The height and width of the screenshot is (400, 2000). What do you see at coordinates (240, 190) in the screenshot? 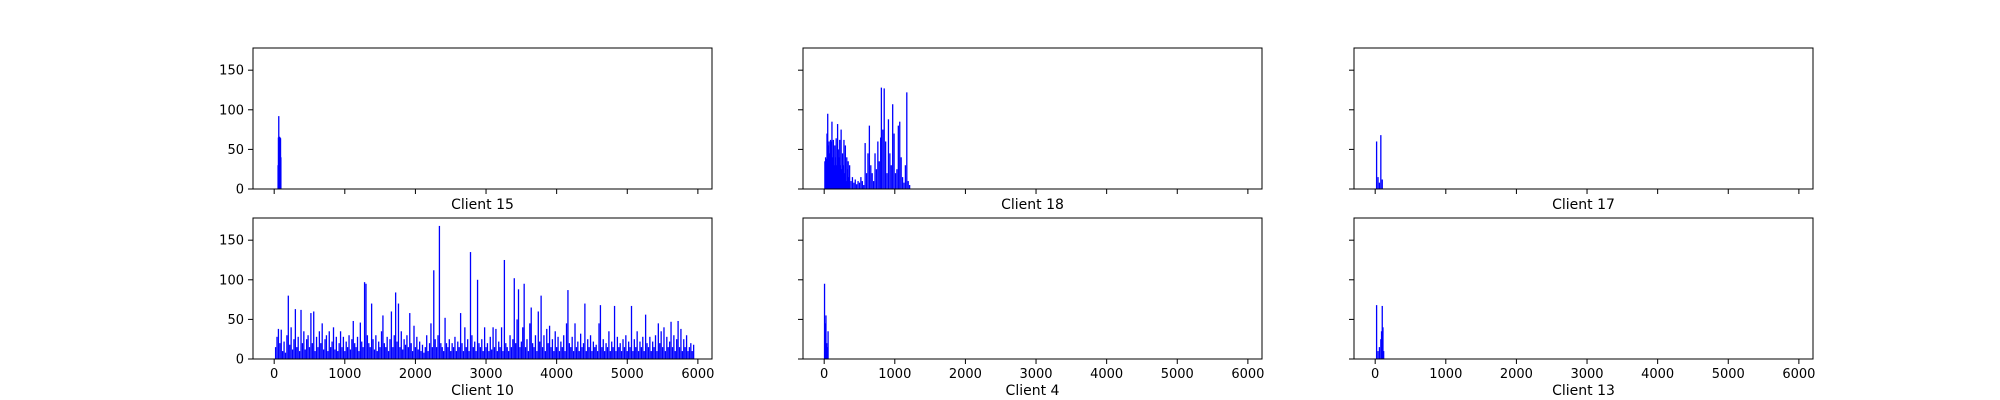
I see `y-tick-label: 0` at bounding box center [240, 190].